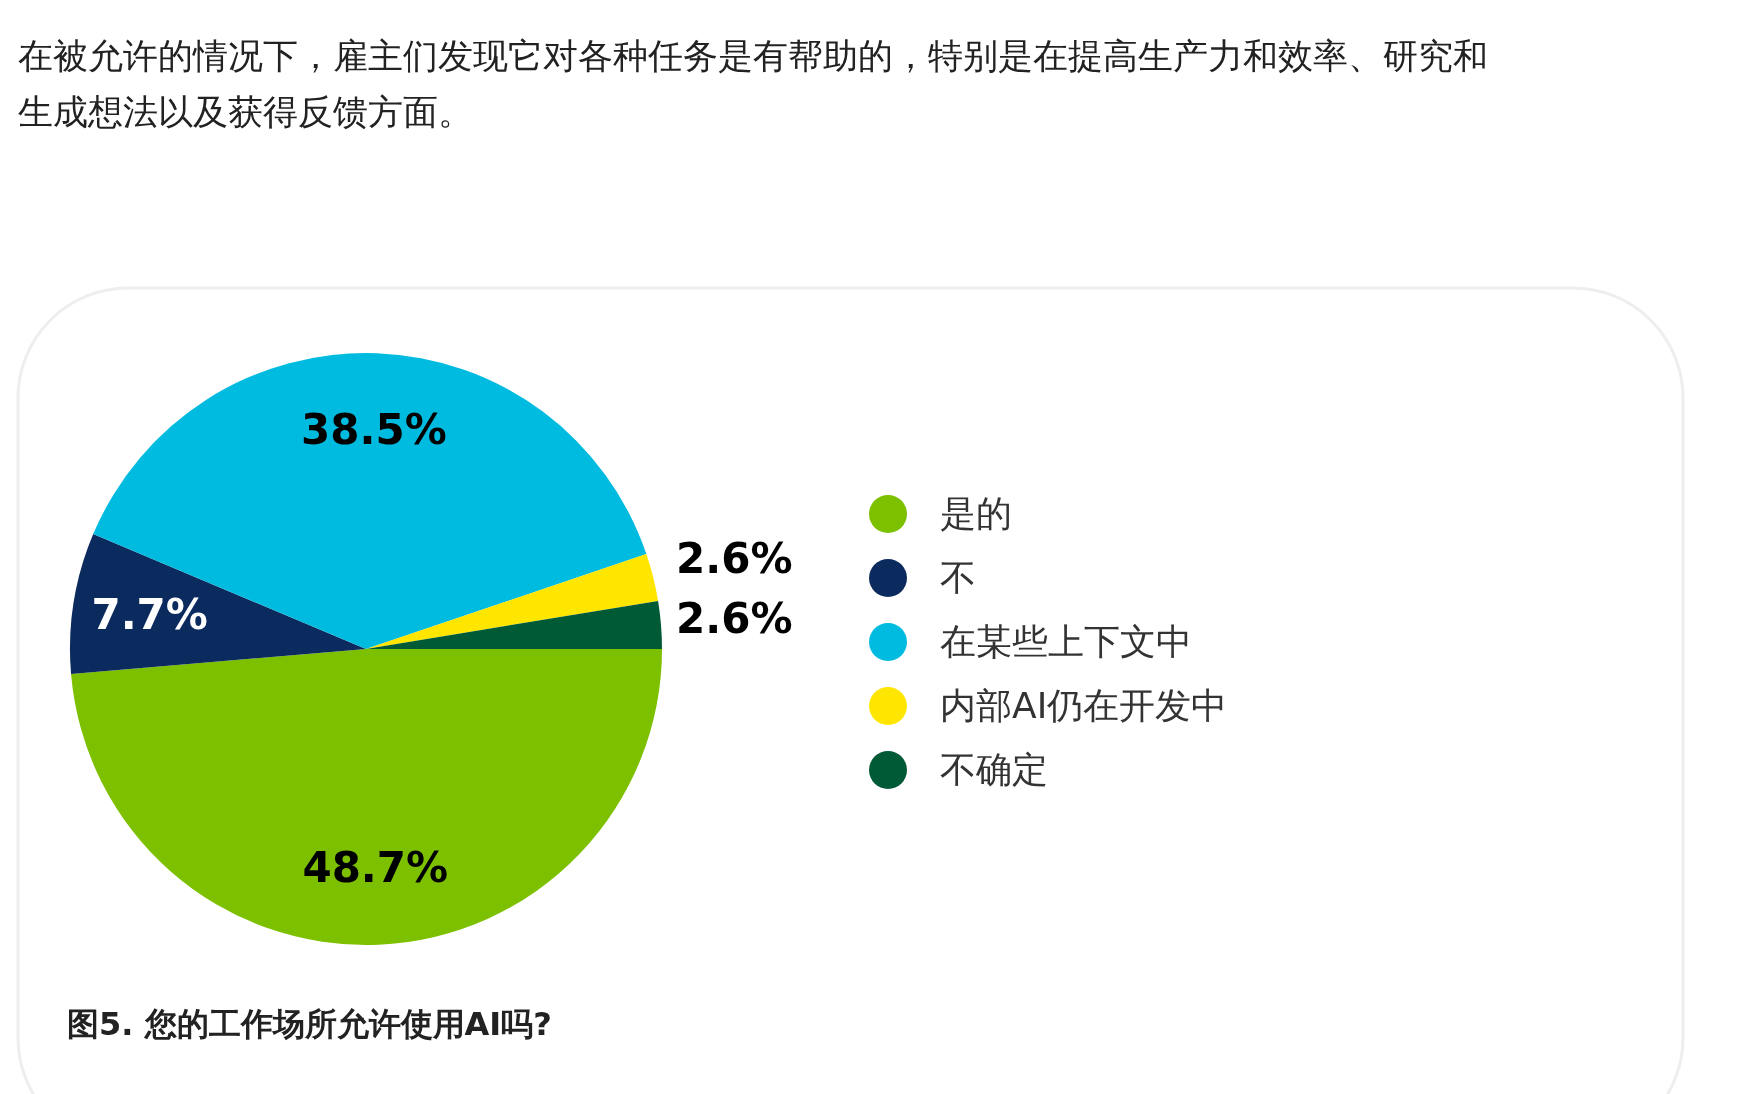 This screenshot has height=1094, width=1763. Describe the element at coordinates (1066, 641) in the screenshot. I see `legend-label: 在某些上下文中` at that location.